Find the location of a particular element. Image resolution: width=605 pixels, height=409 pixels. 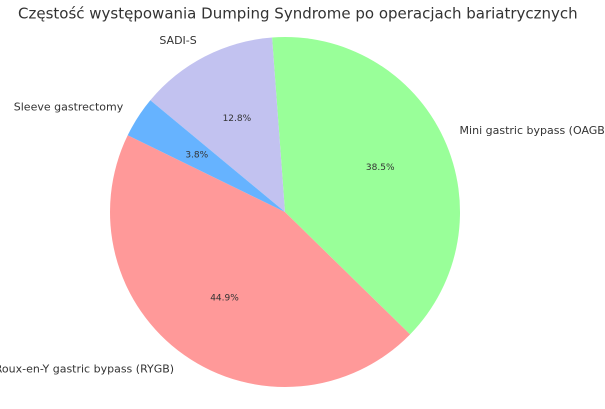

slice-label: SADI-S is located at coordinates (177, 40).